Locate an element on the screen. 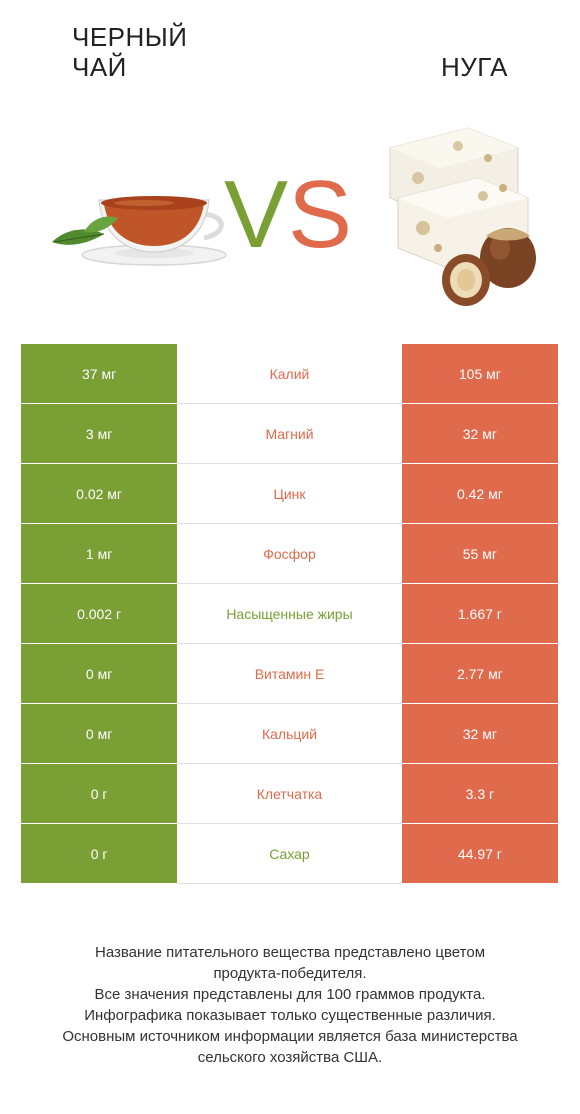 The image size is (580, 1114). nutrient-name: Клетчатка is located at coordinates (289, 793).